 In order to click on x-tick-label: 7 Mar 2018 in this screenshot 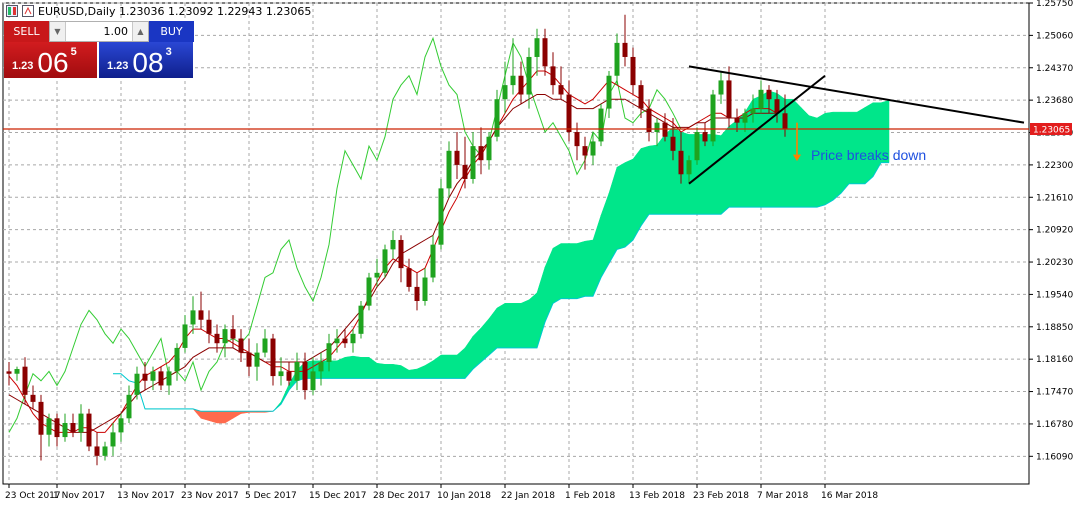, I will do `click(783, 496)`.